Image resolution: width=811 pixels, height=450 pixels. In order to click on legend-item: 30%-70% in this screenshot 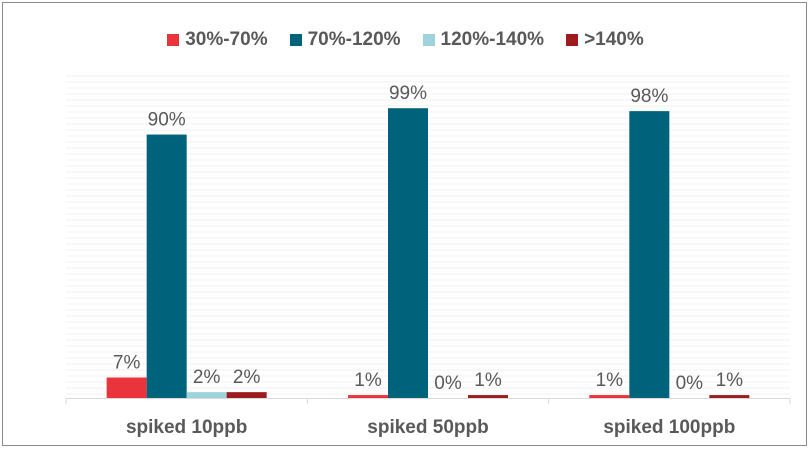, I will do `click(217, 40)`.